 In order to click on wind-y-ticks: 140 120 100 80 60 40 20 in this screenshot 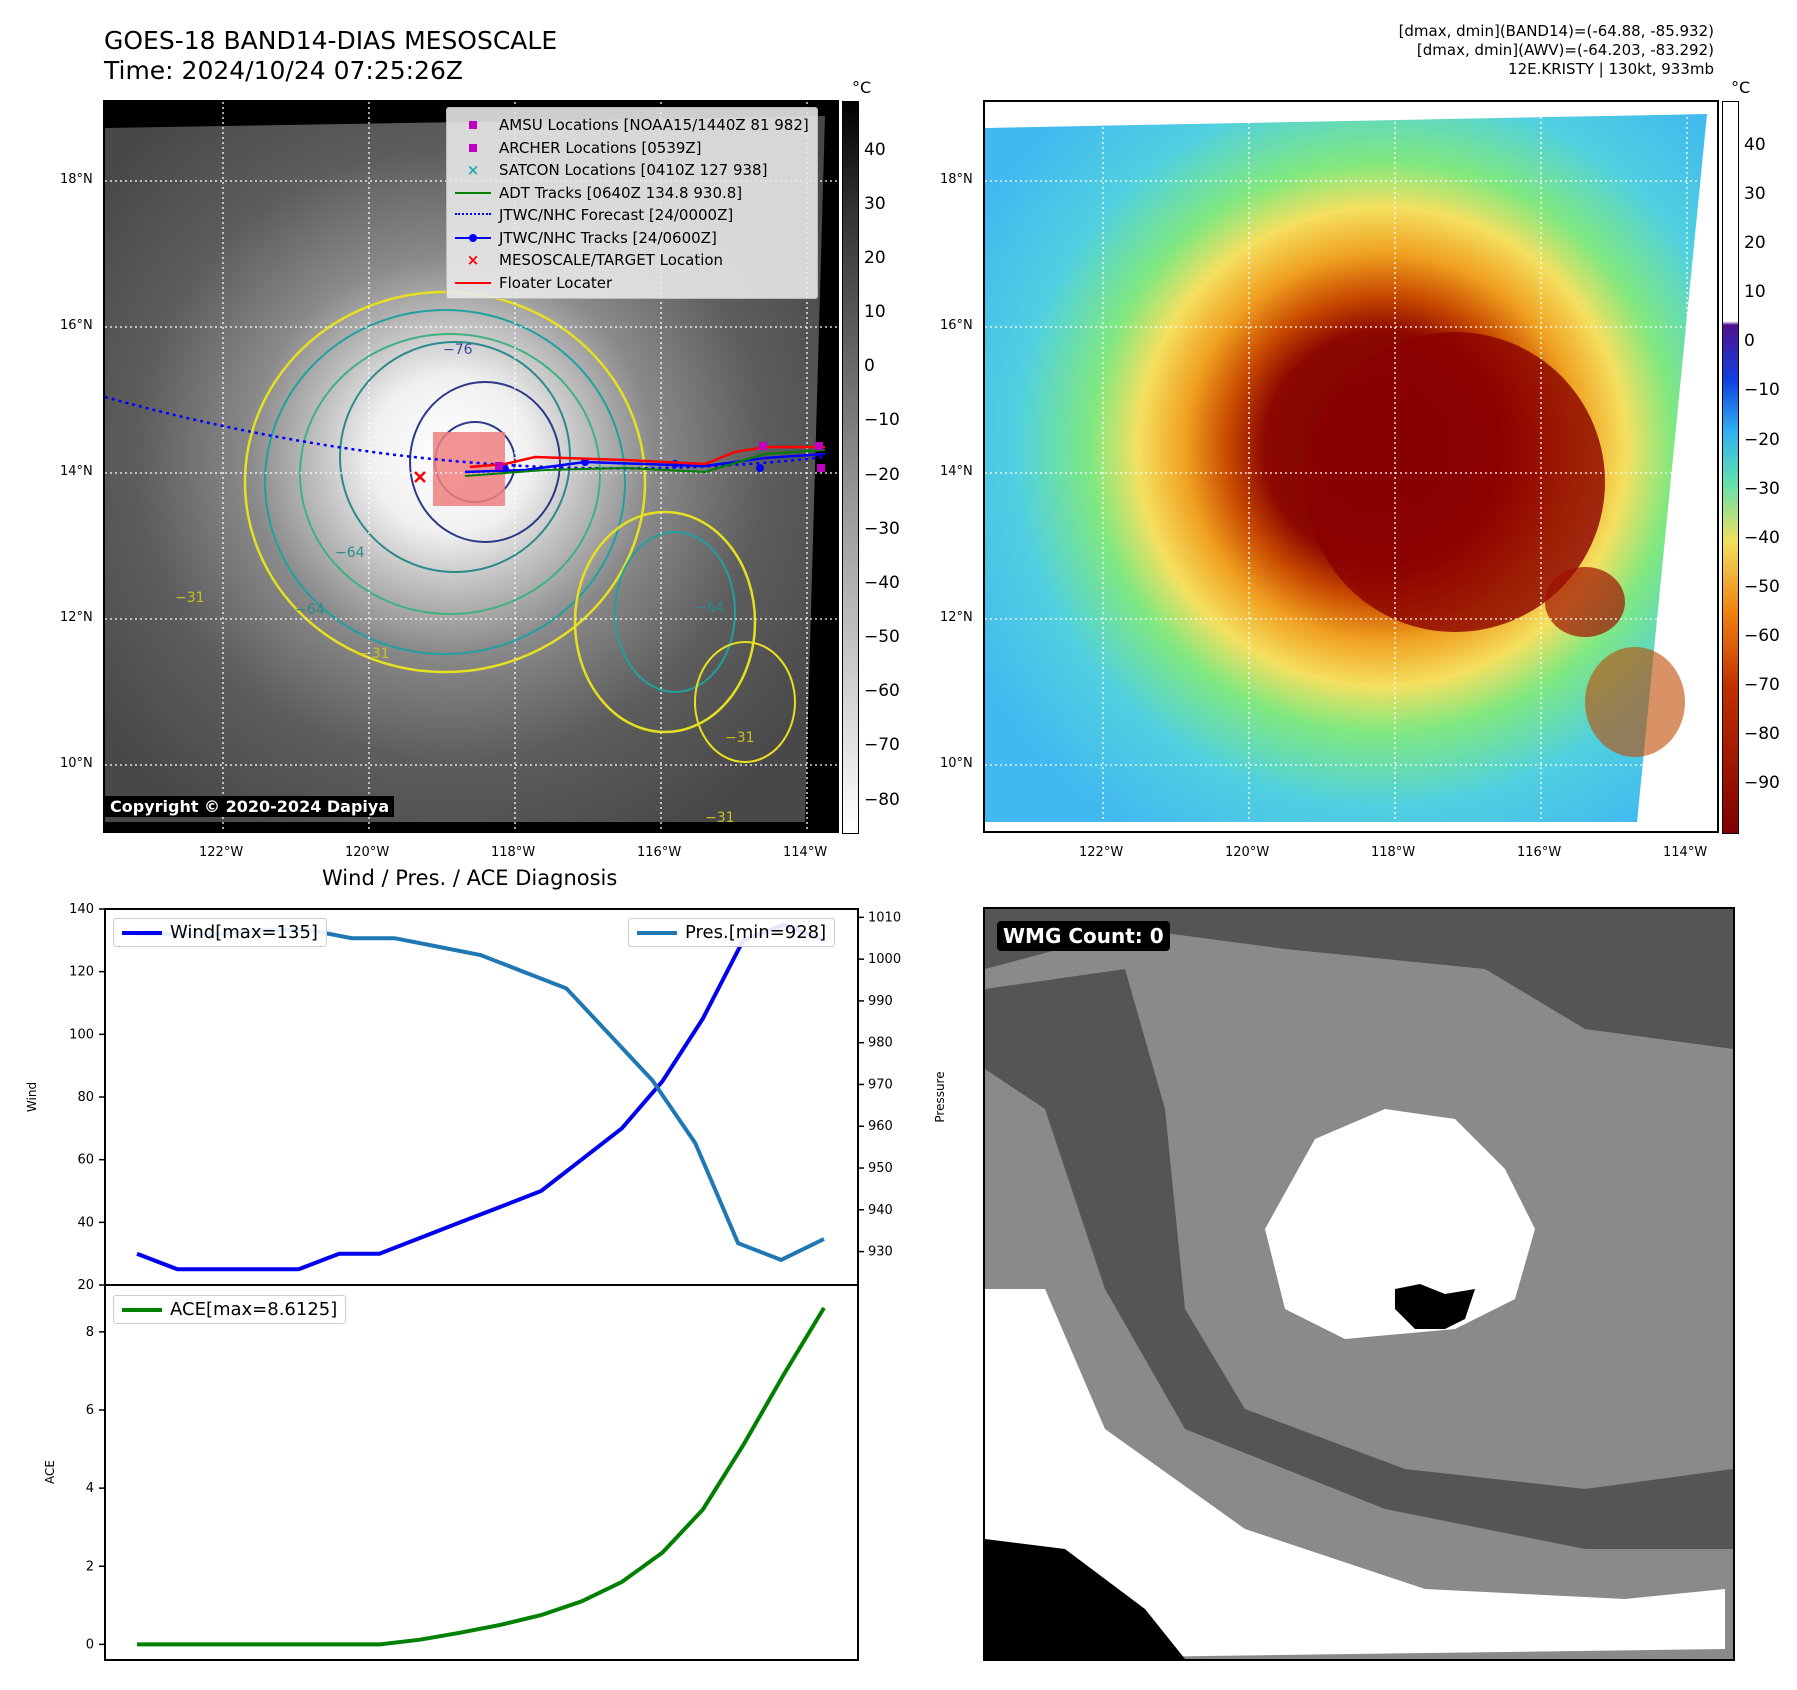, I will do `click(87, 1097)`.